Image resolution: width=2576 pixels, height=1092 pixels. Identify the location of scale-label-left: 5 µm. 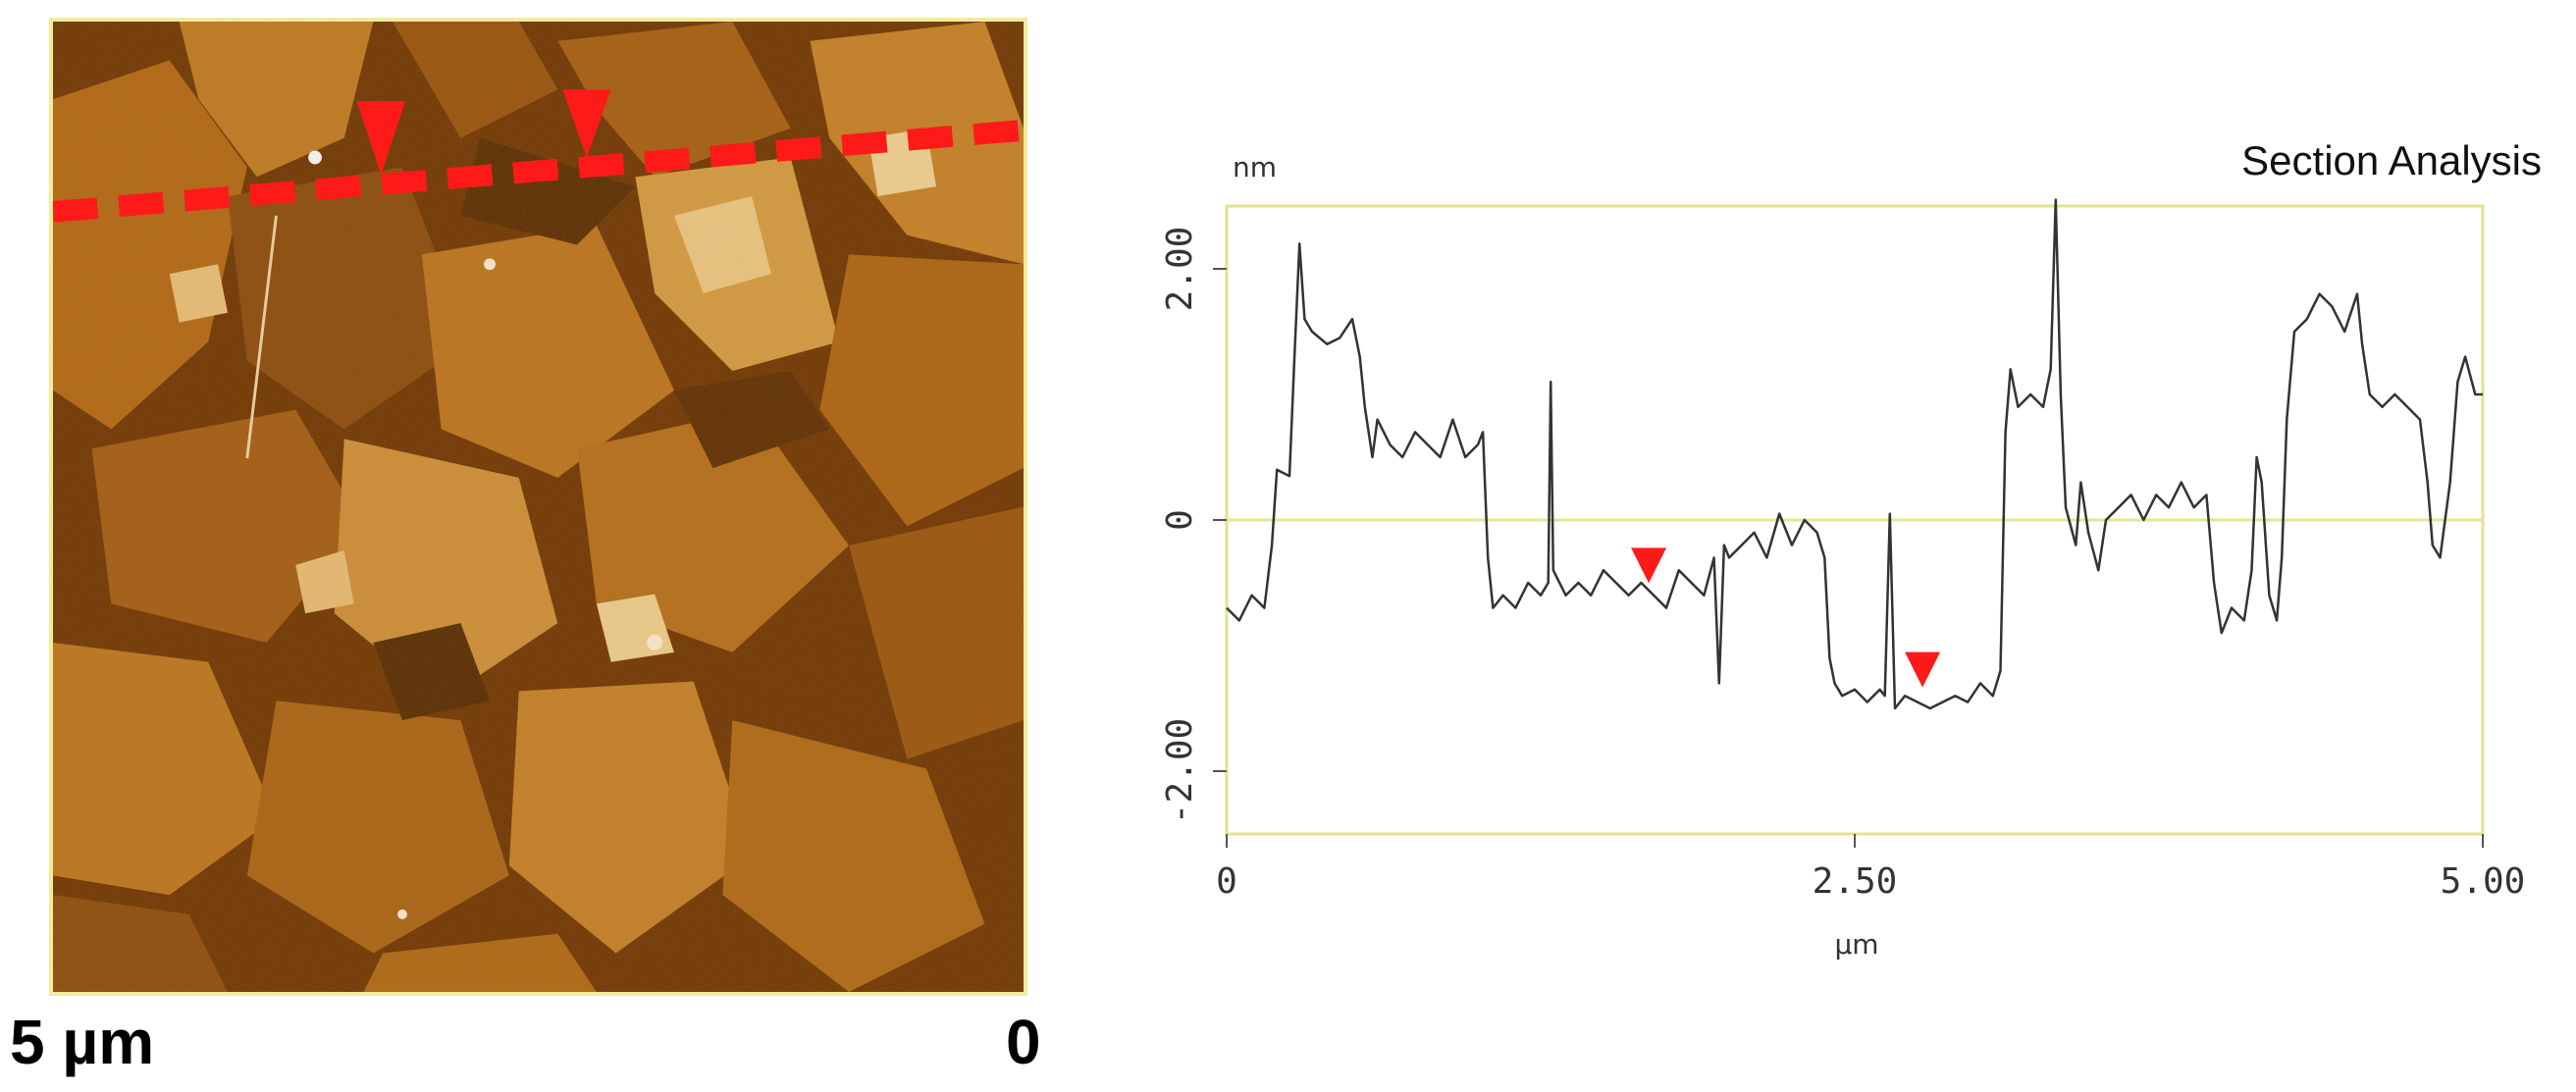
(82, 1042).